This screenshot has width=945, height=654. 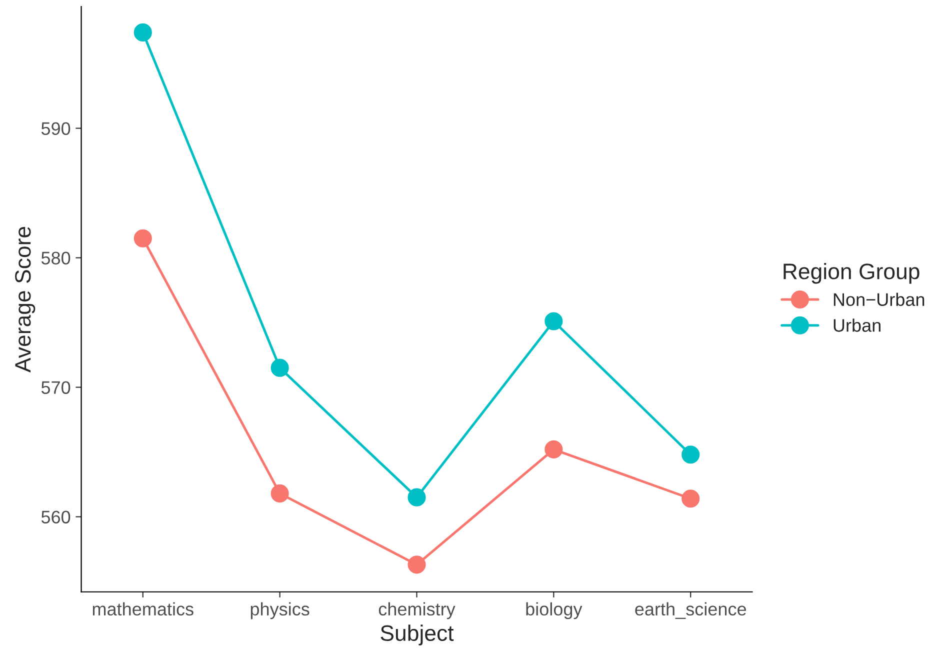 What do you see at coordinates (852, 273) in the screenshot?
I see `legend-title: Region Group` at bounding box center [852, 273].